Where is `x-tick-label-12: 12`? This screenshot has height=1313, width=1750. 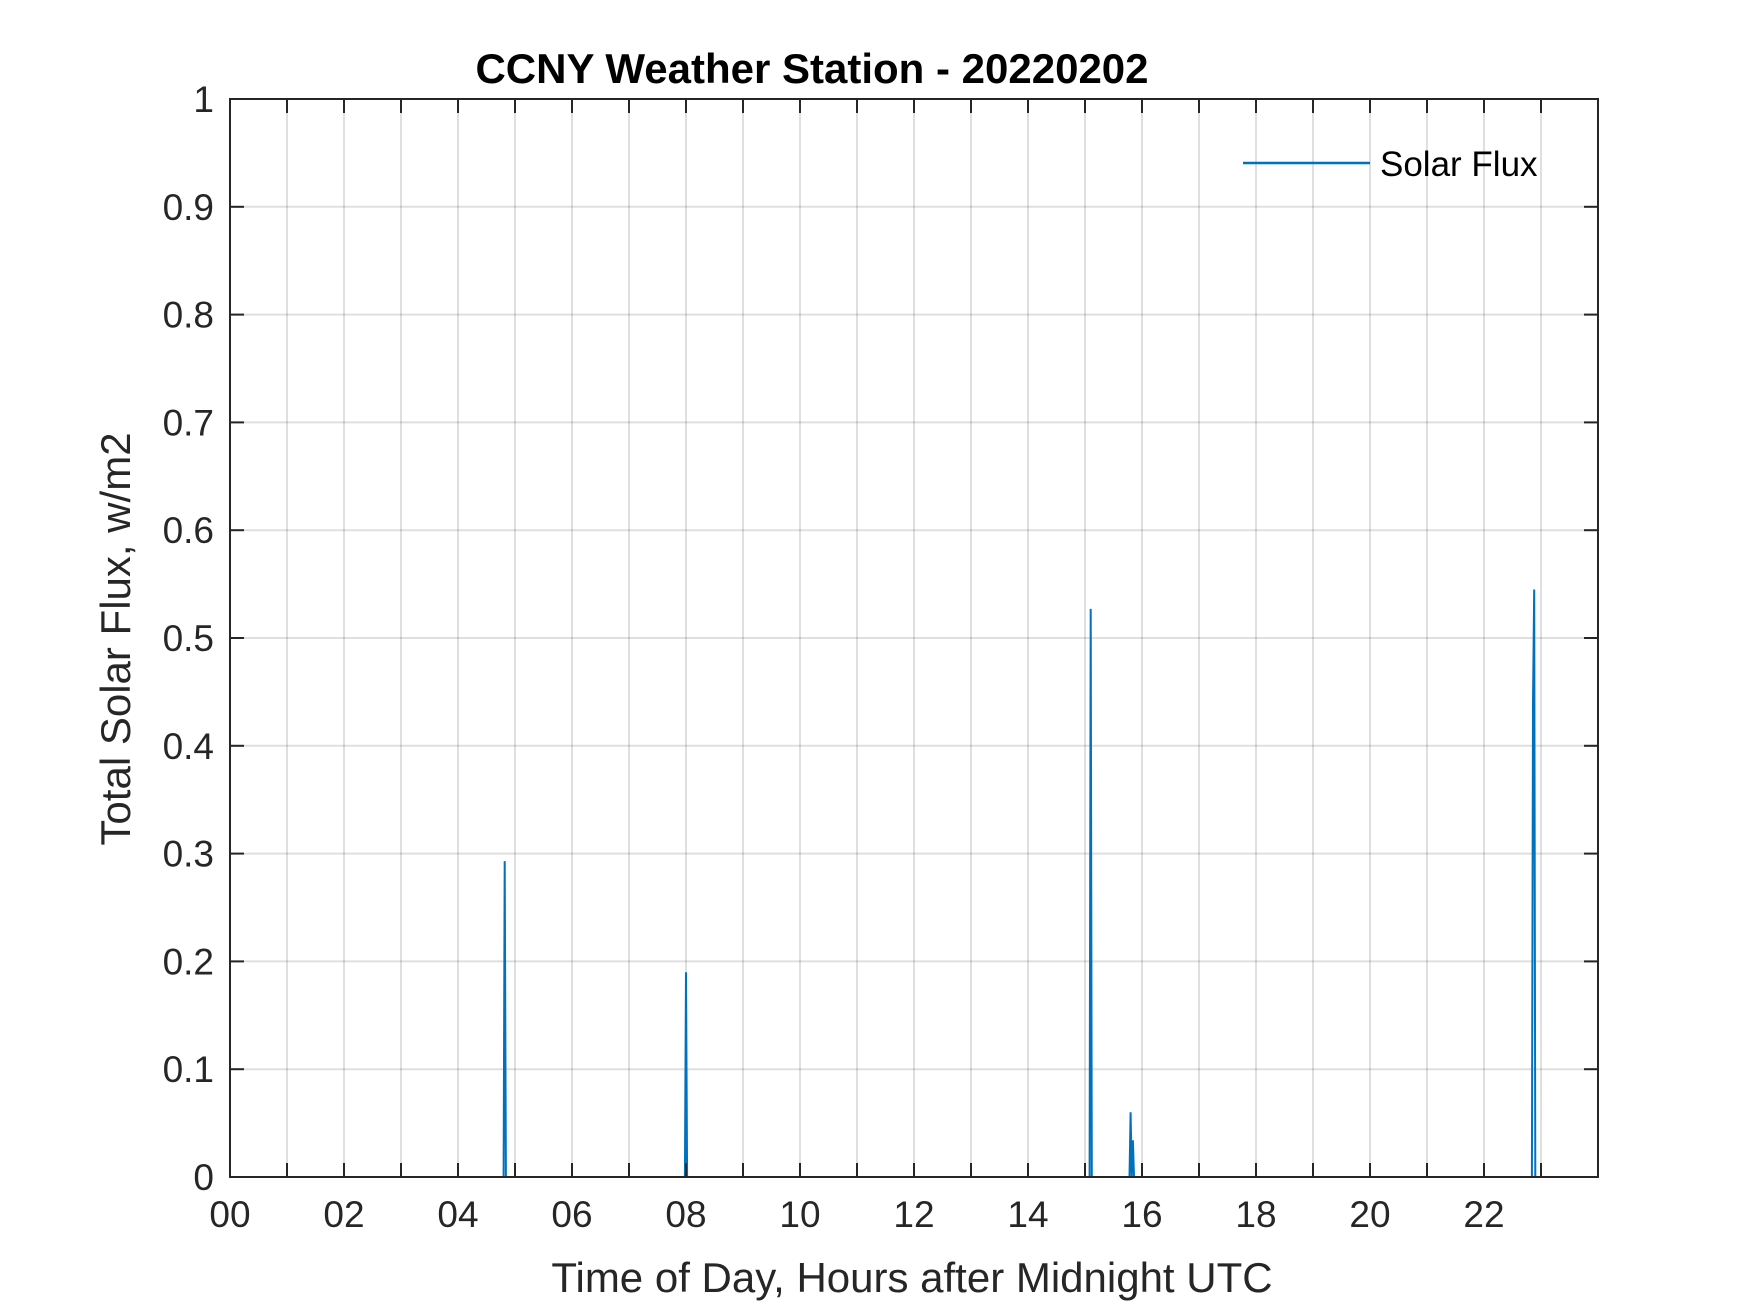
x-tick-label-12: 12 is located at coordinates (913, 1214).